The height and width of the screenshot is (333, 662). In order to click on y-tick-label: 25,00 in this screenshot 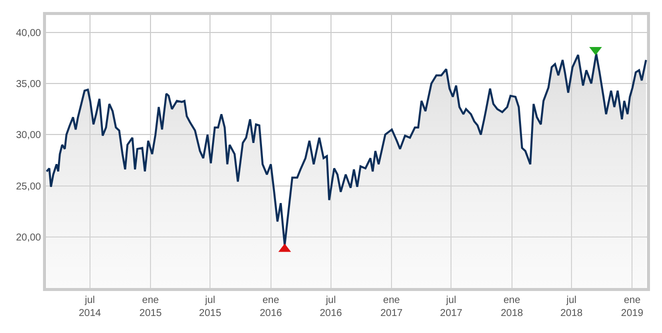, I will do `click(29, 186)`.